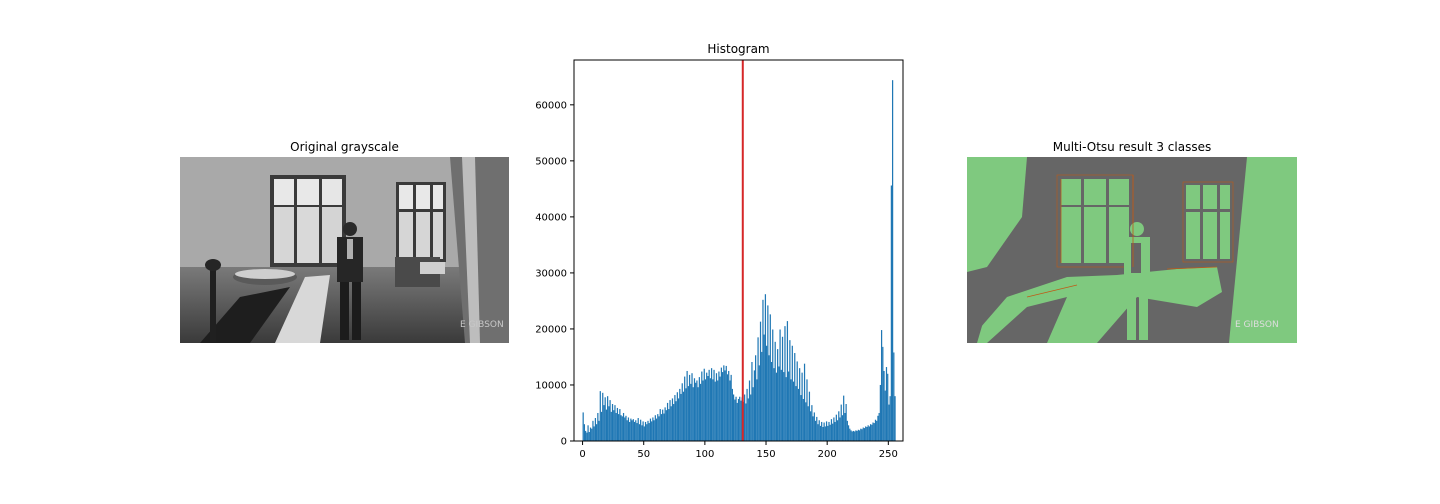  What do you see at coordinates (551, 217) in the screenshot?
I see `y-tick-label: 40000` at bounding box center [551, 217].